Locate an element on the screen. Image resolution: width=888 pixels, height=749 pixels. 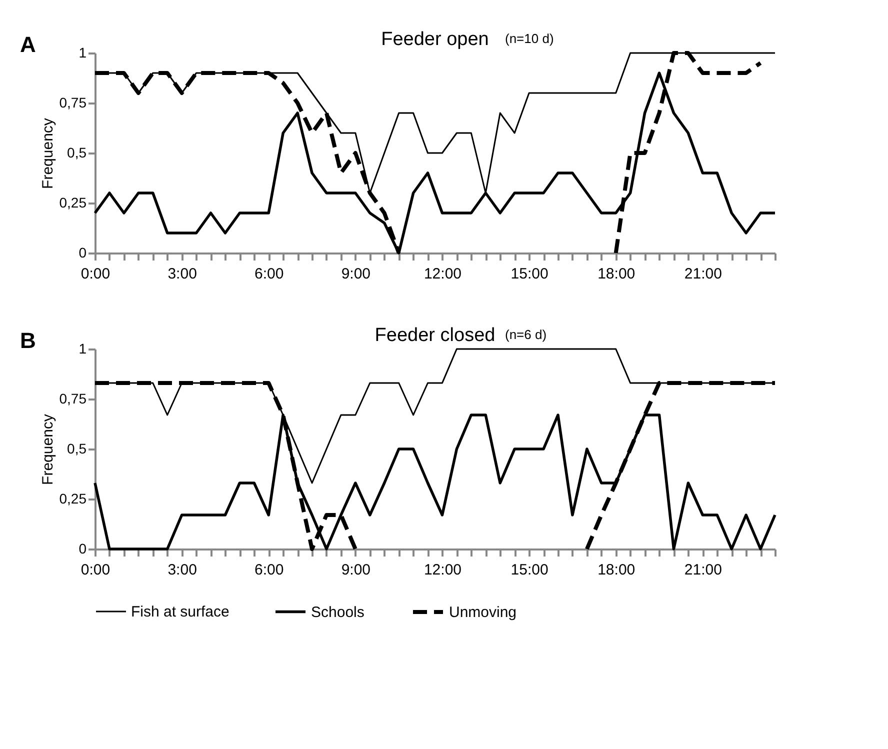
text: A is located at coordinates (28, 44).